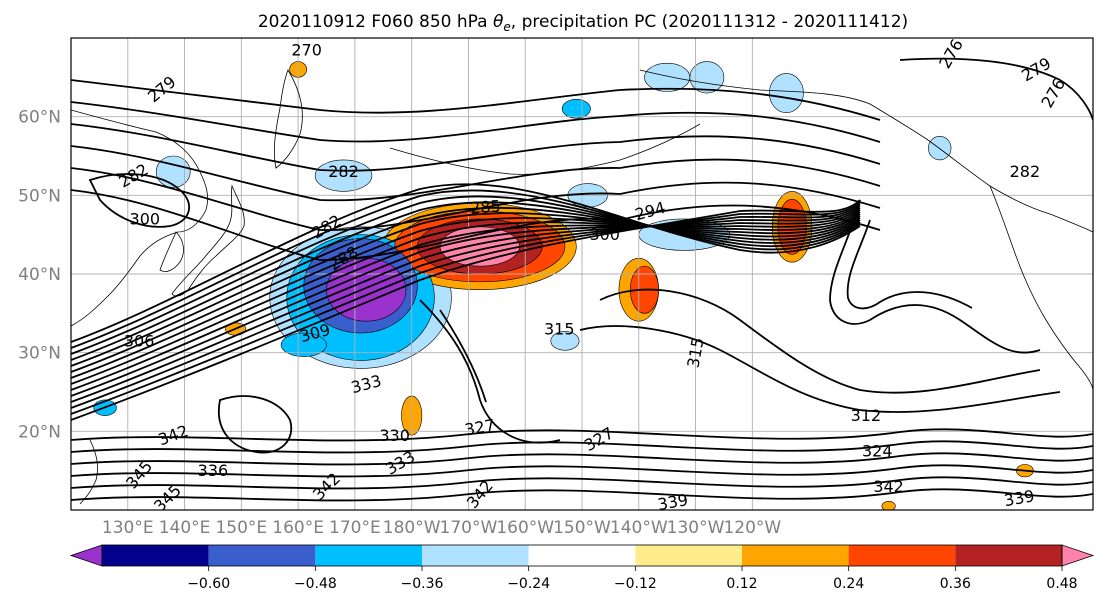  What do you see at coordinates (86, 555) in the screenshot?
I see `colorbar-extend-low` at bounding box center [86, 555].